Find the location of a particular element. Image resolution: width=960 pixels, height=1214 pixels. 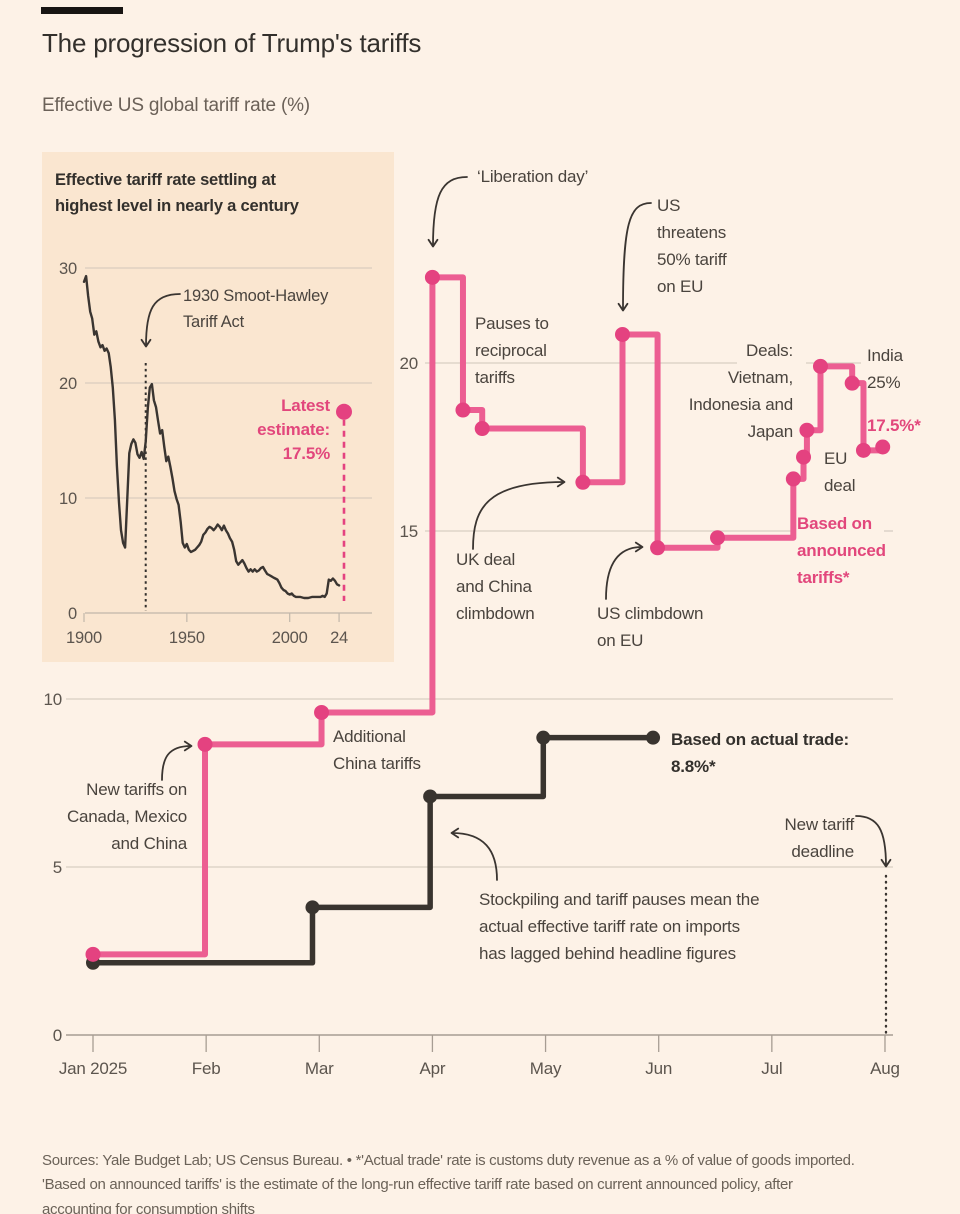

deadline-annotation: New tariff deadline is located at coordinates (819, 838).